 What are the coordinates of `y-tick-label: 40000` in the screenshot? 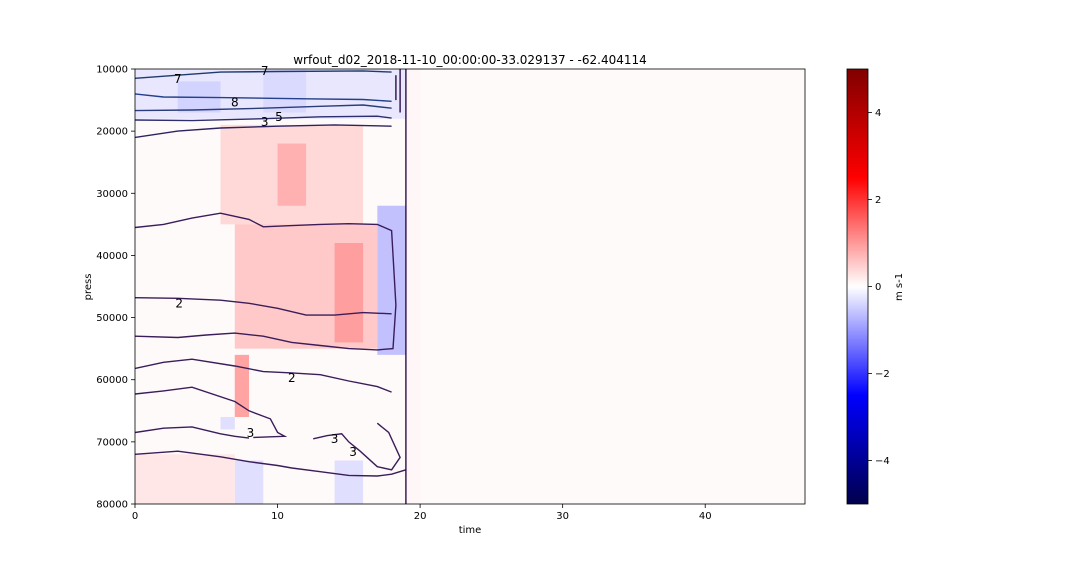 It's located at (112, 256).